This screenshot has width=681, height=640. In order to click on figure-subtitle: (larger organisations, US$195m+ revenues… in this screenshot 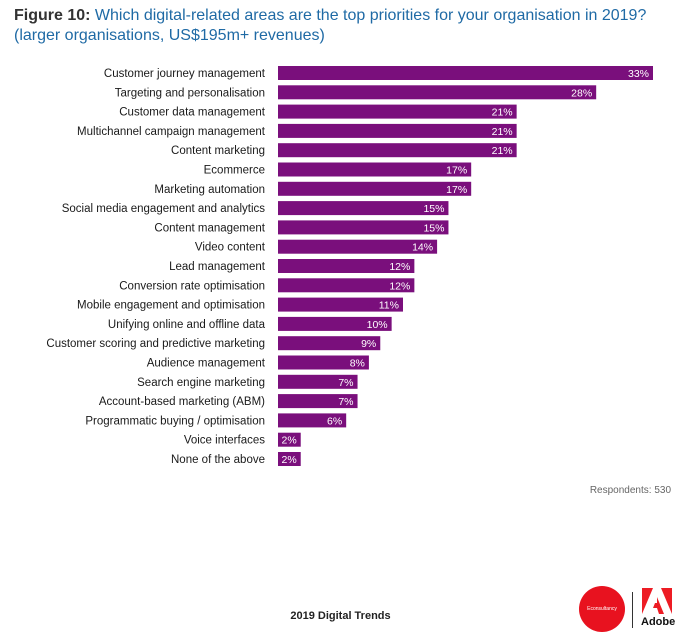, I will do `click(169, 35)`.